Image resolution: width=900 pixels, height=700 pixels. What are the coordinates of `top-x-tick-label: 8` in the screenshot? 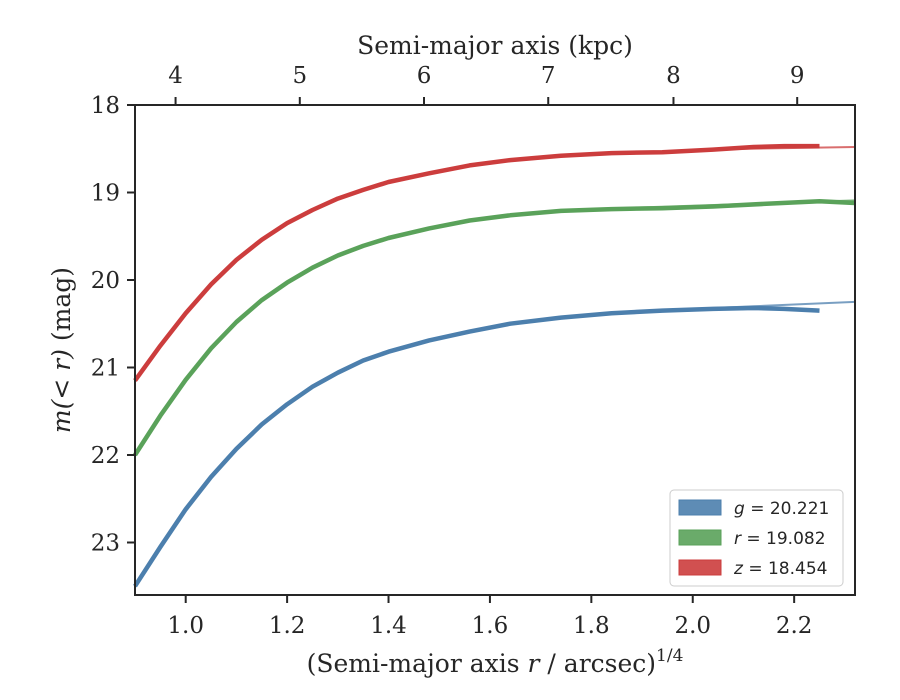 It's located at (673, 76).